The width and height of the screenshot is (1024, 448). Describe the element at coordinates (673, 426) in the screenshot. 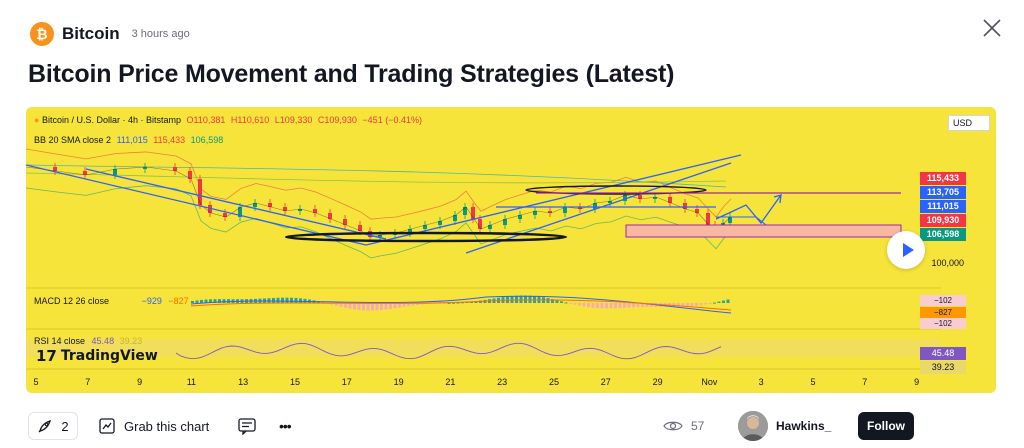

I see `eye-icon` at that location.